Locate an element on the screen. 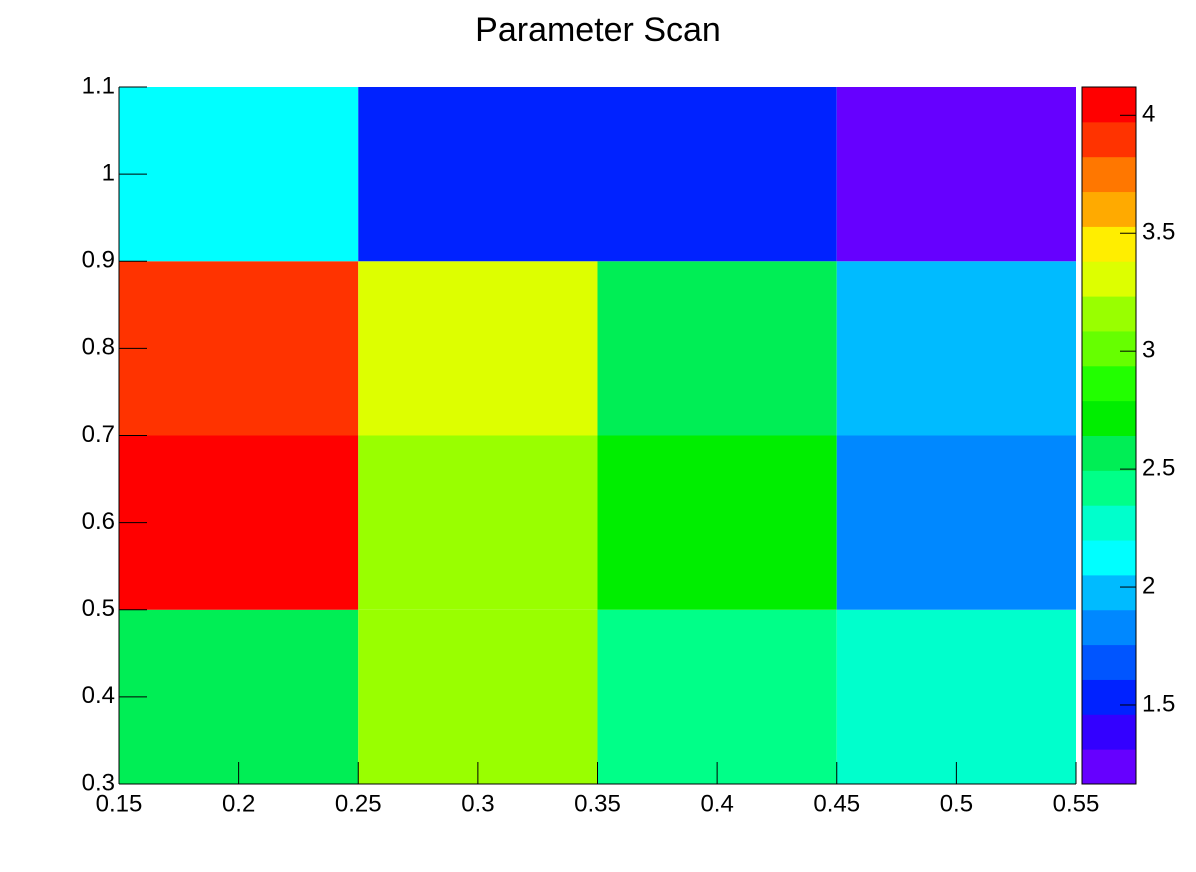 This screenshot has height=872, width=1196. palette-frame is located at coordinates (1109, 435).